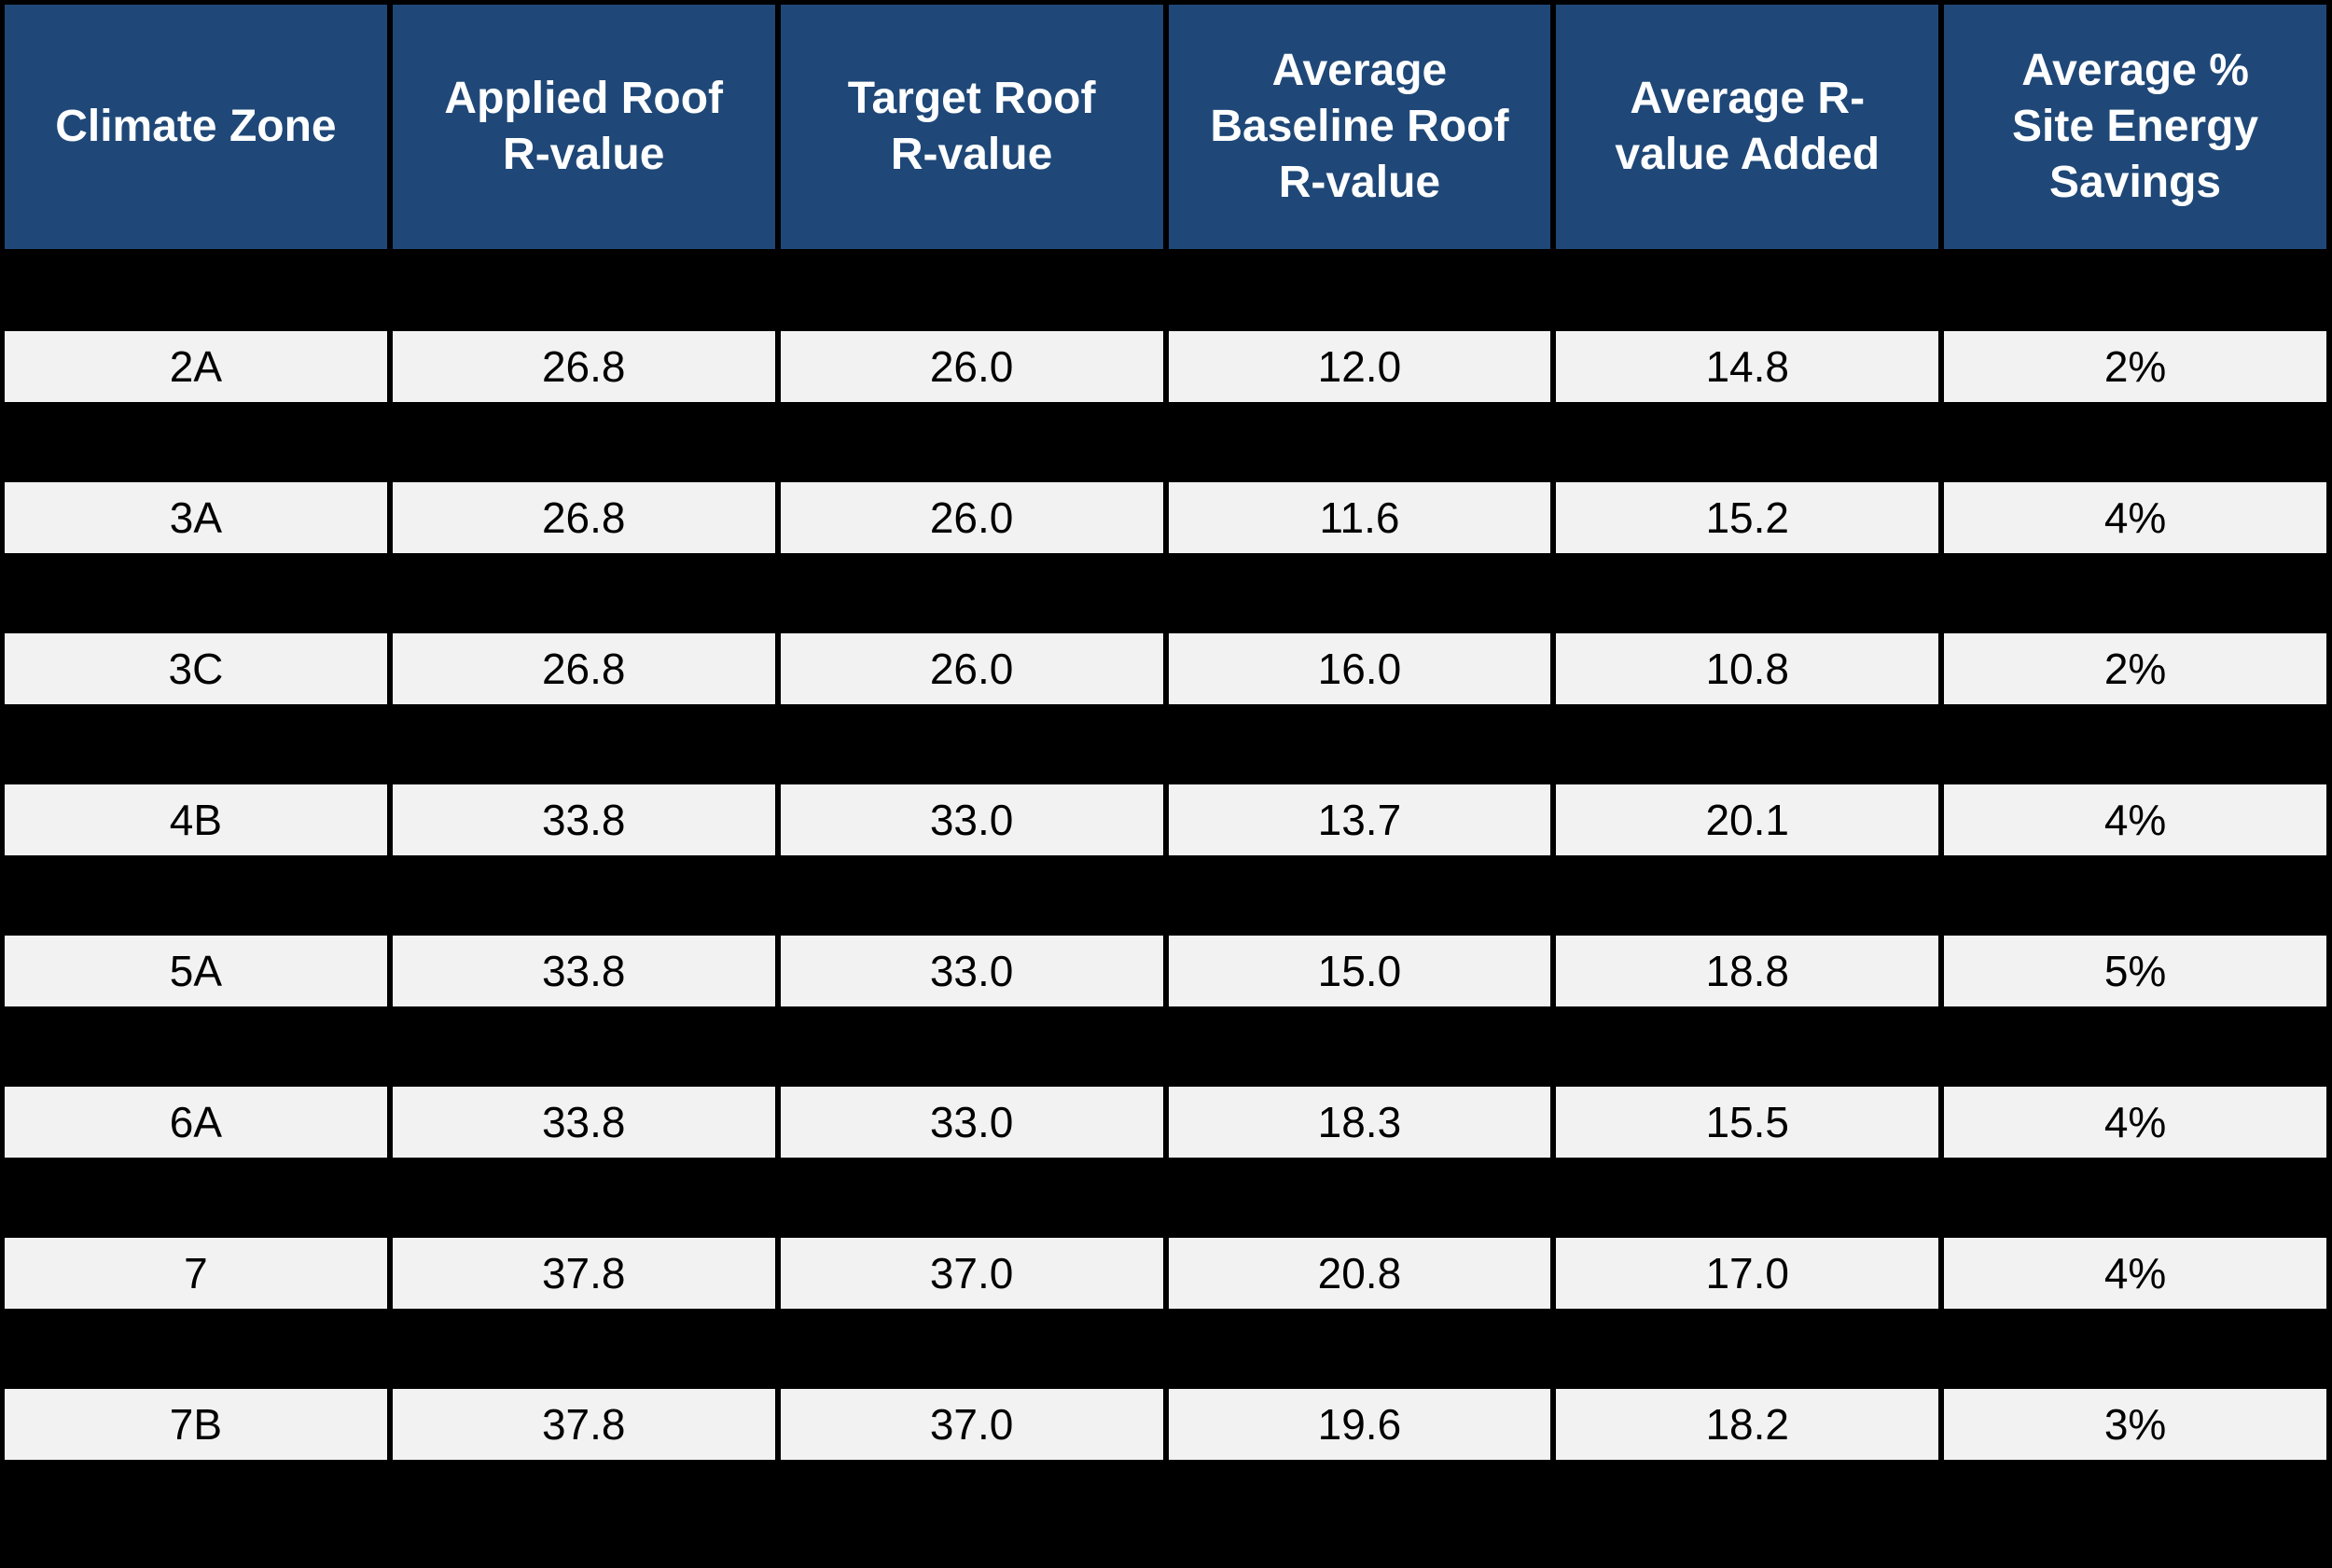  Describe the element at coordinates (1166, 1424) in the screenshot. I see `table-row-7b: 7B 37.8 37.0 19.6 18.2 3%` at that location.